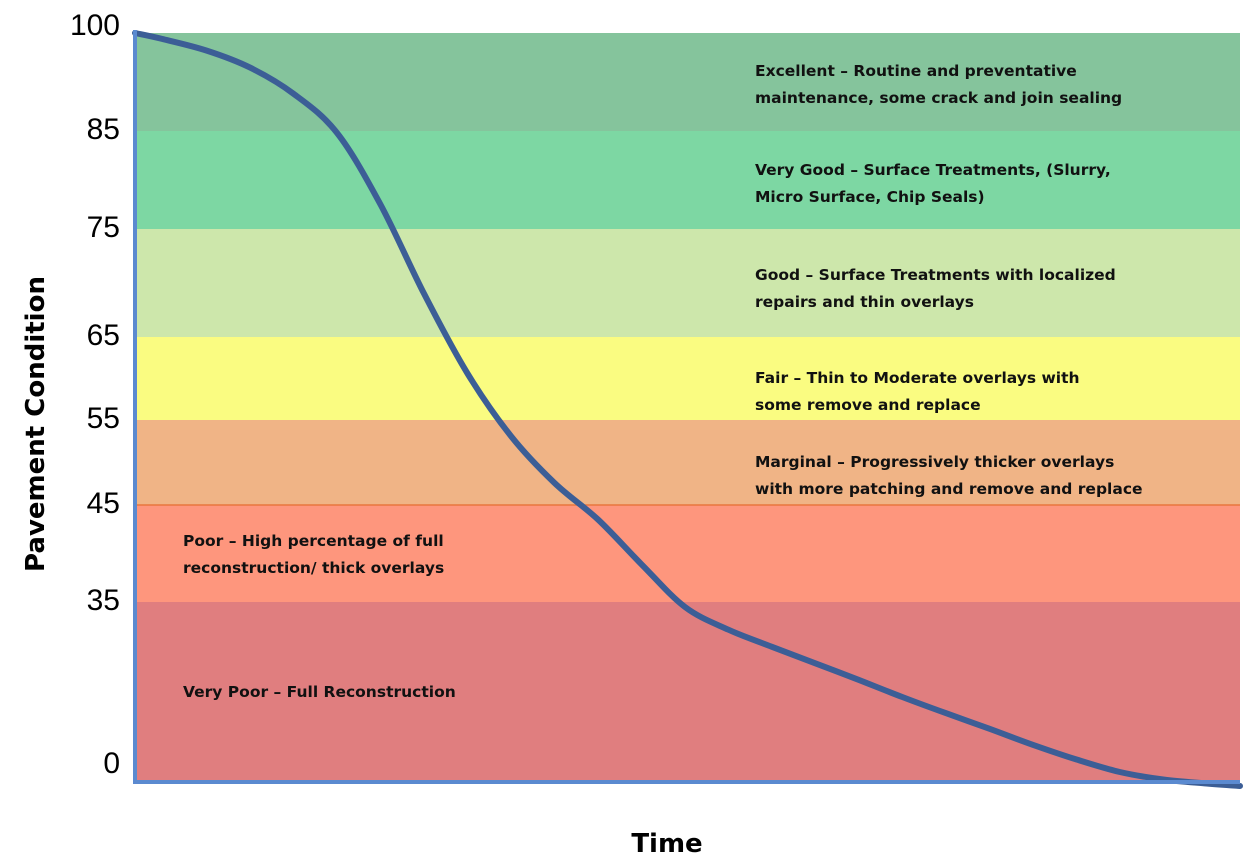  I want to click on band-label-very-good-line-1: Very Good – Surface Treatments, (Slurry,, so click(933, 170).